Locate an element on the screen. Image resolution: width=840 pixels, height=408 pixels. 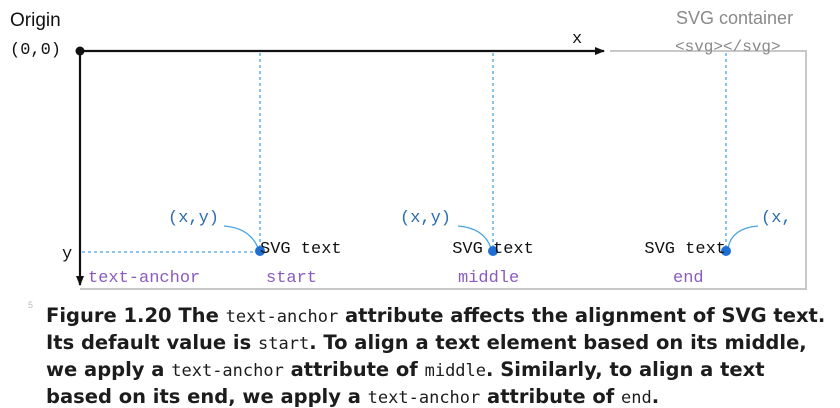
origin-point is located at coordinates (80, 51).